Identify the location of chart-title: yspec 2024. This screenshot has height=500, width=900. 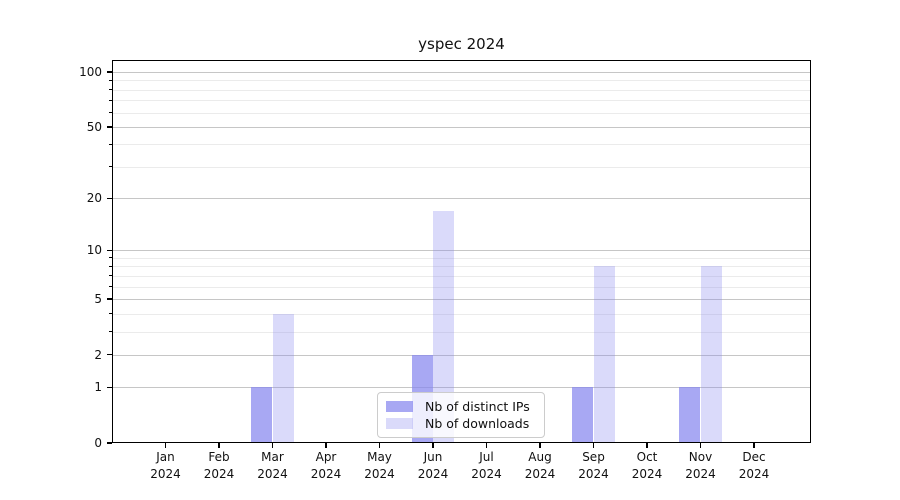
(461, 44).